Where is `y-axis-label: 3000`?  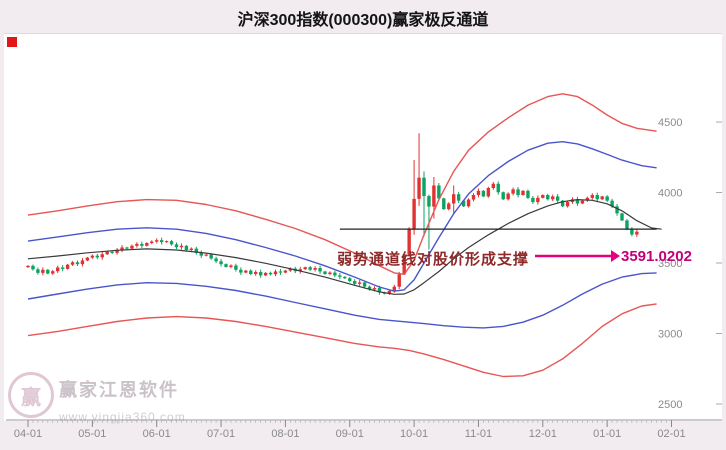
y-axis-label: 3000 is located at coordinates (670, 335).